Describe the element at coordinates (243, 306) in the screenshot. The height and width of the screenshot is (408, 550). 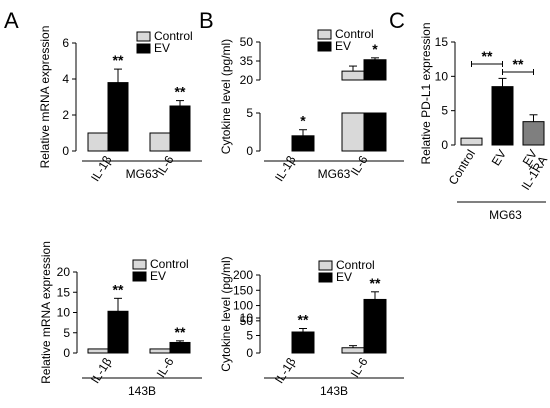
I see `b-bottom-y-tick-label-100: 100` at that location.